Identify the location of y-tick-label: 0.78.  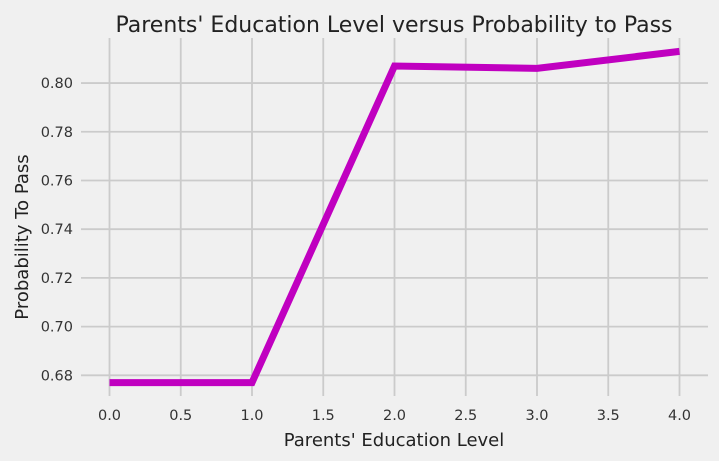
(57, 133).